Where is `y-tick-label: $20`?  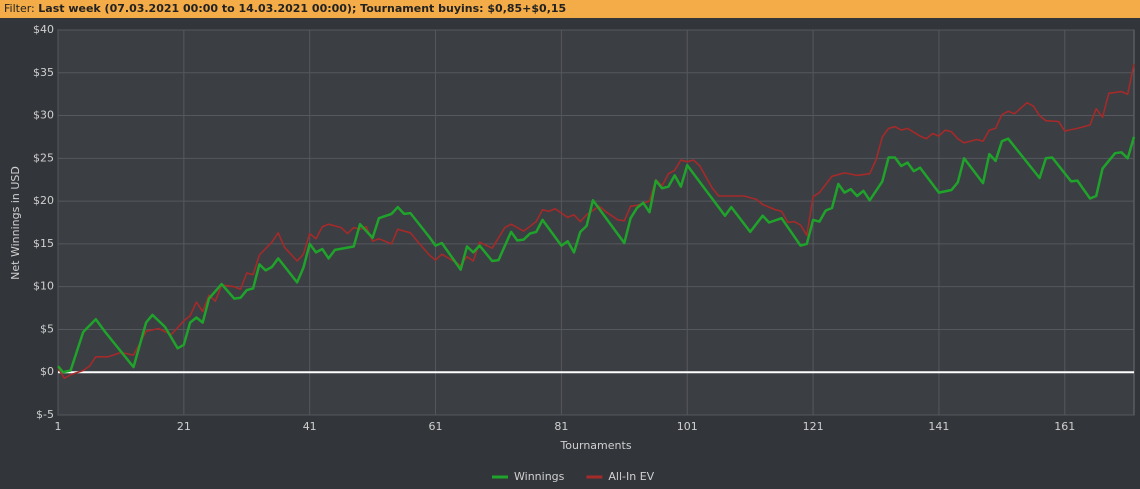
y-tick-label: $20 is located at coordinates (43, 200).